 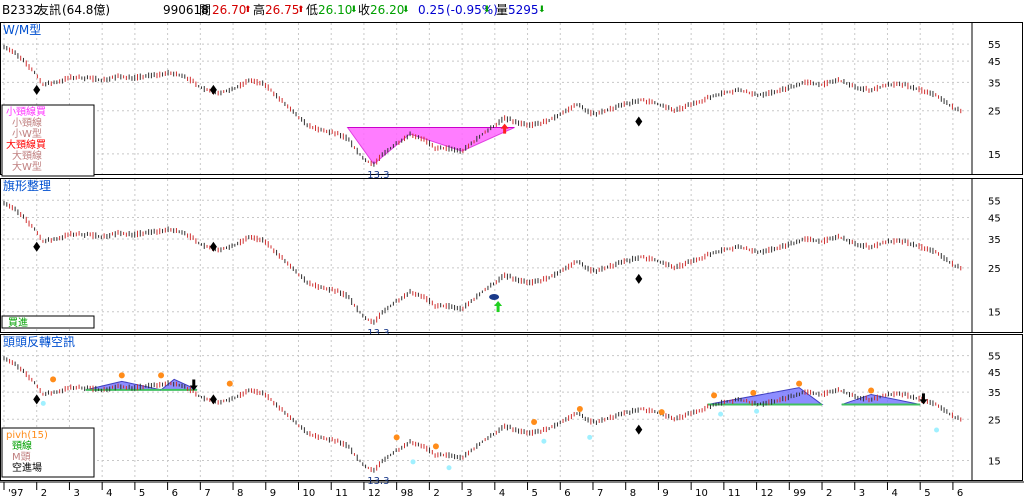 What do you see at coordinates (431, 10) in the screenshot?
I see `change-value: 0.25` at bounding box center [431, 10].